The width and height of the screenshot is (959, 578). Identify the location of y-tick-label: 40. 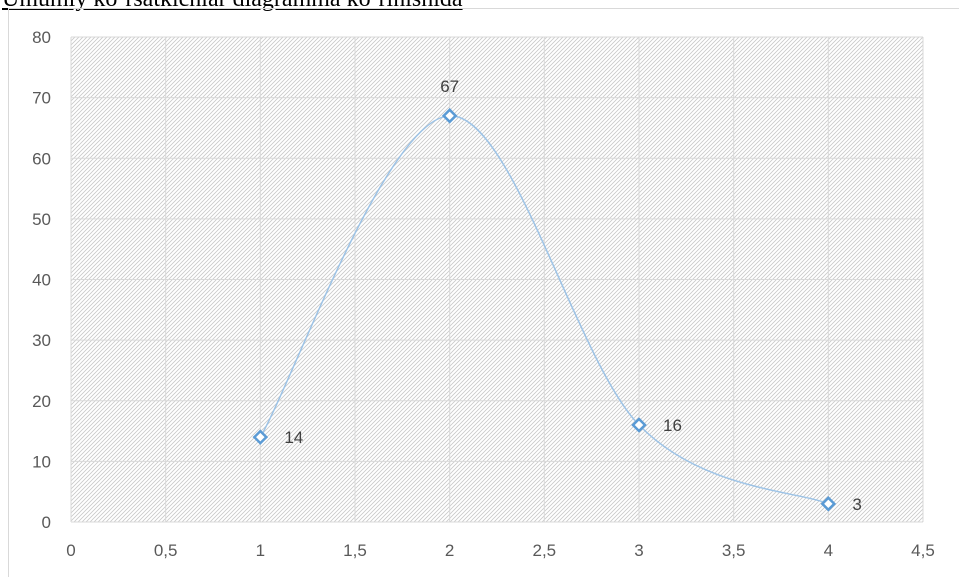
(41, 280).